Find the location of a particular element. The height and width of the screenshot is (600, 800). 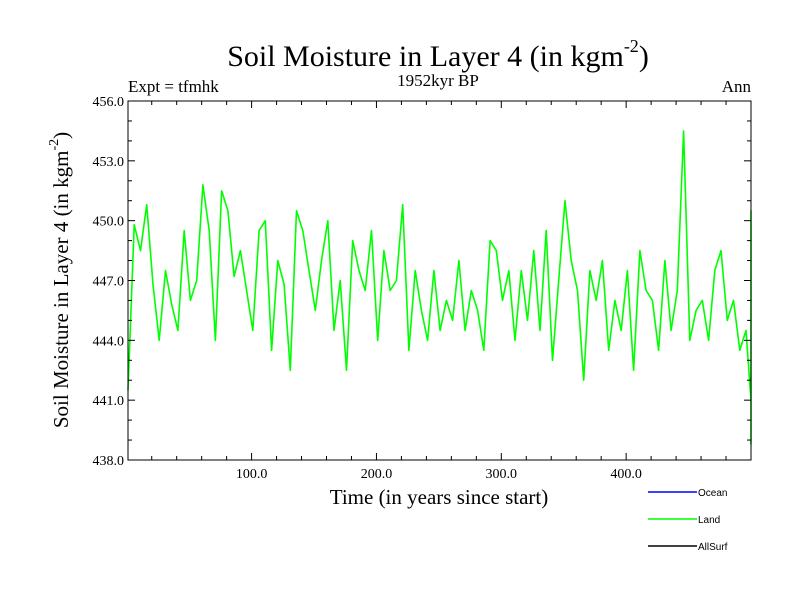

x-tick-label: 200.0 is located at coordinates (377, 474).